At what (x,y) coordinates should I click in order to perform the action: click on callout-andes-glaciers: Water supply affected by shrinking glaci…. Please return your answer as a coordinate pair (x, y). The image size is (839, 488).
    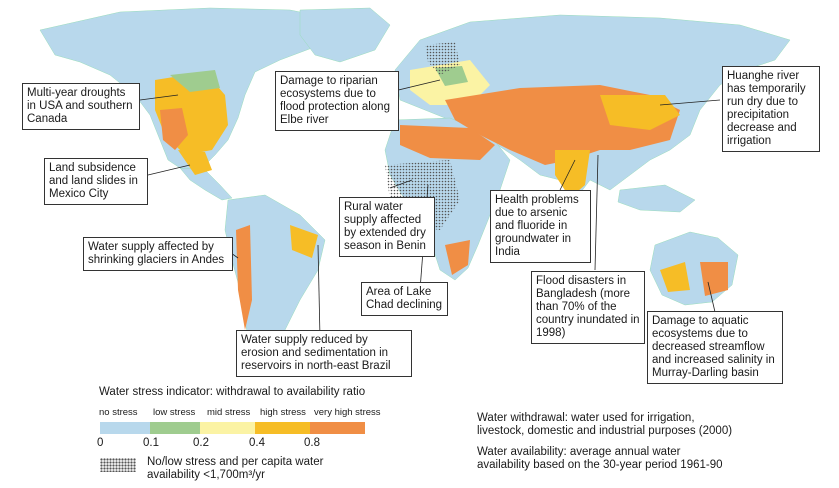
    Looking at the image, I should click on (158, 254).